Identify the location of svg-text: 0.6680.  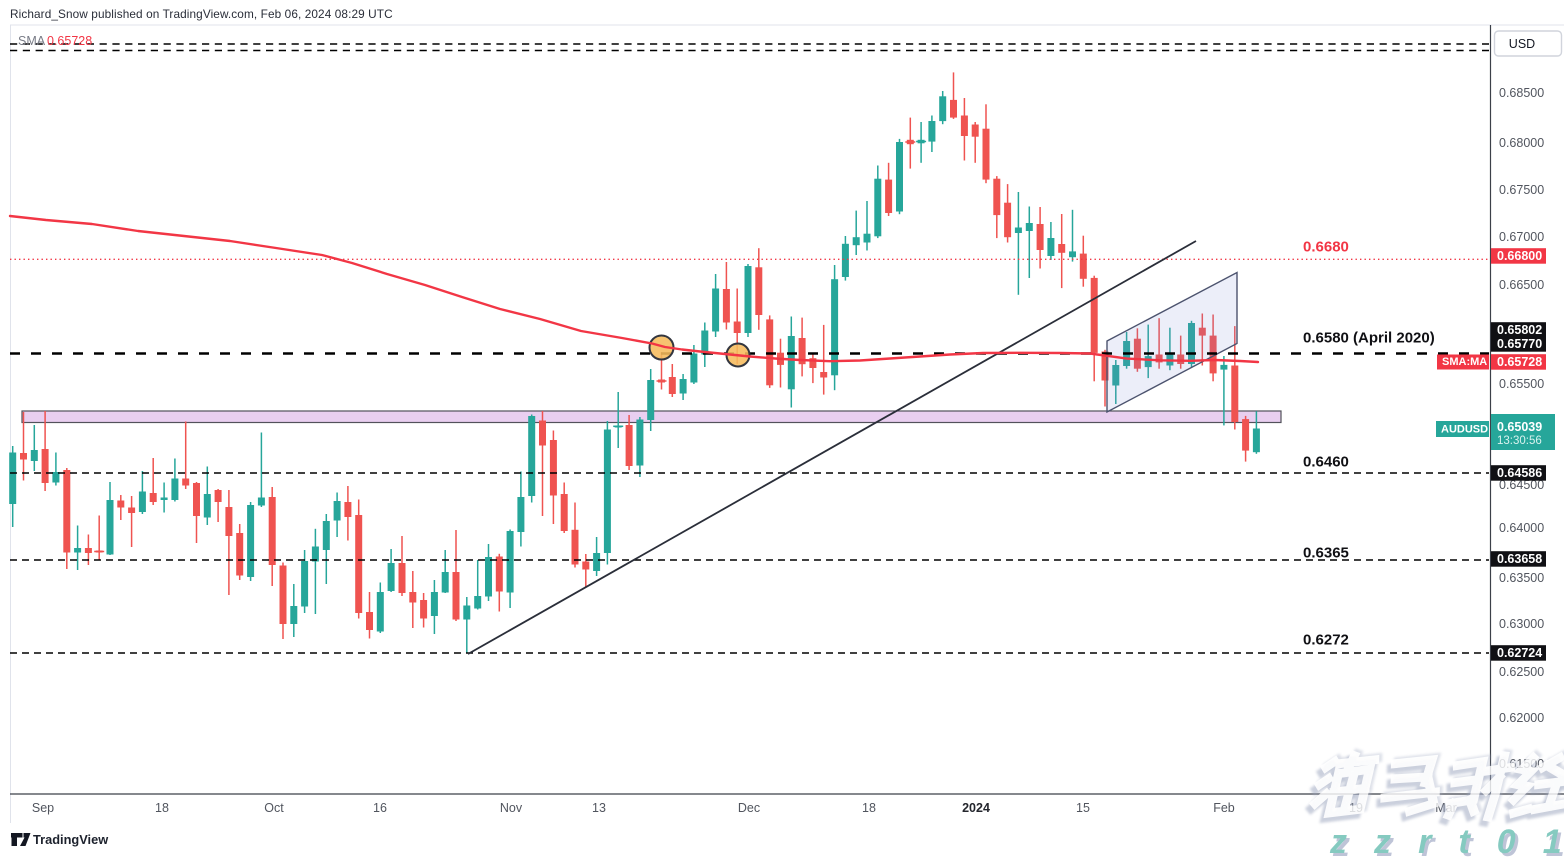
(1326, 247).